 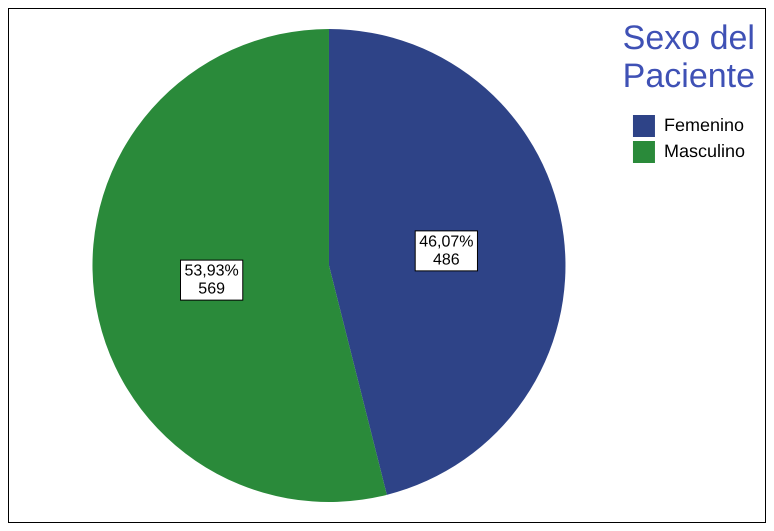 What do you see at coordinates (705, 150) in the screenshot?
I see `legend-label: Masculino` at bounding box center [705, 150].